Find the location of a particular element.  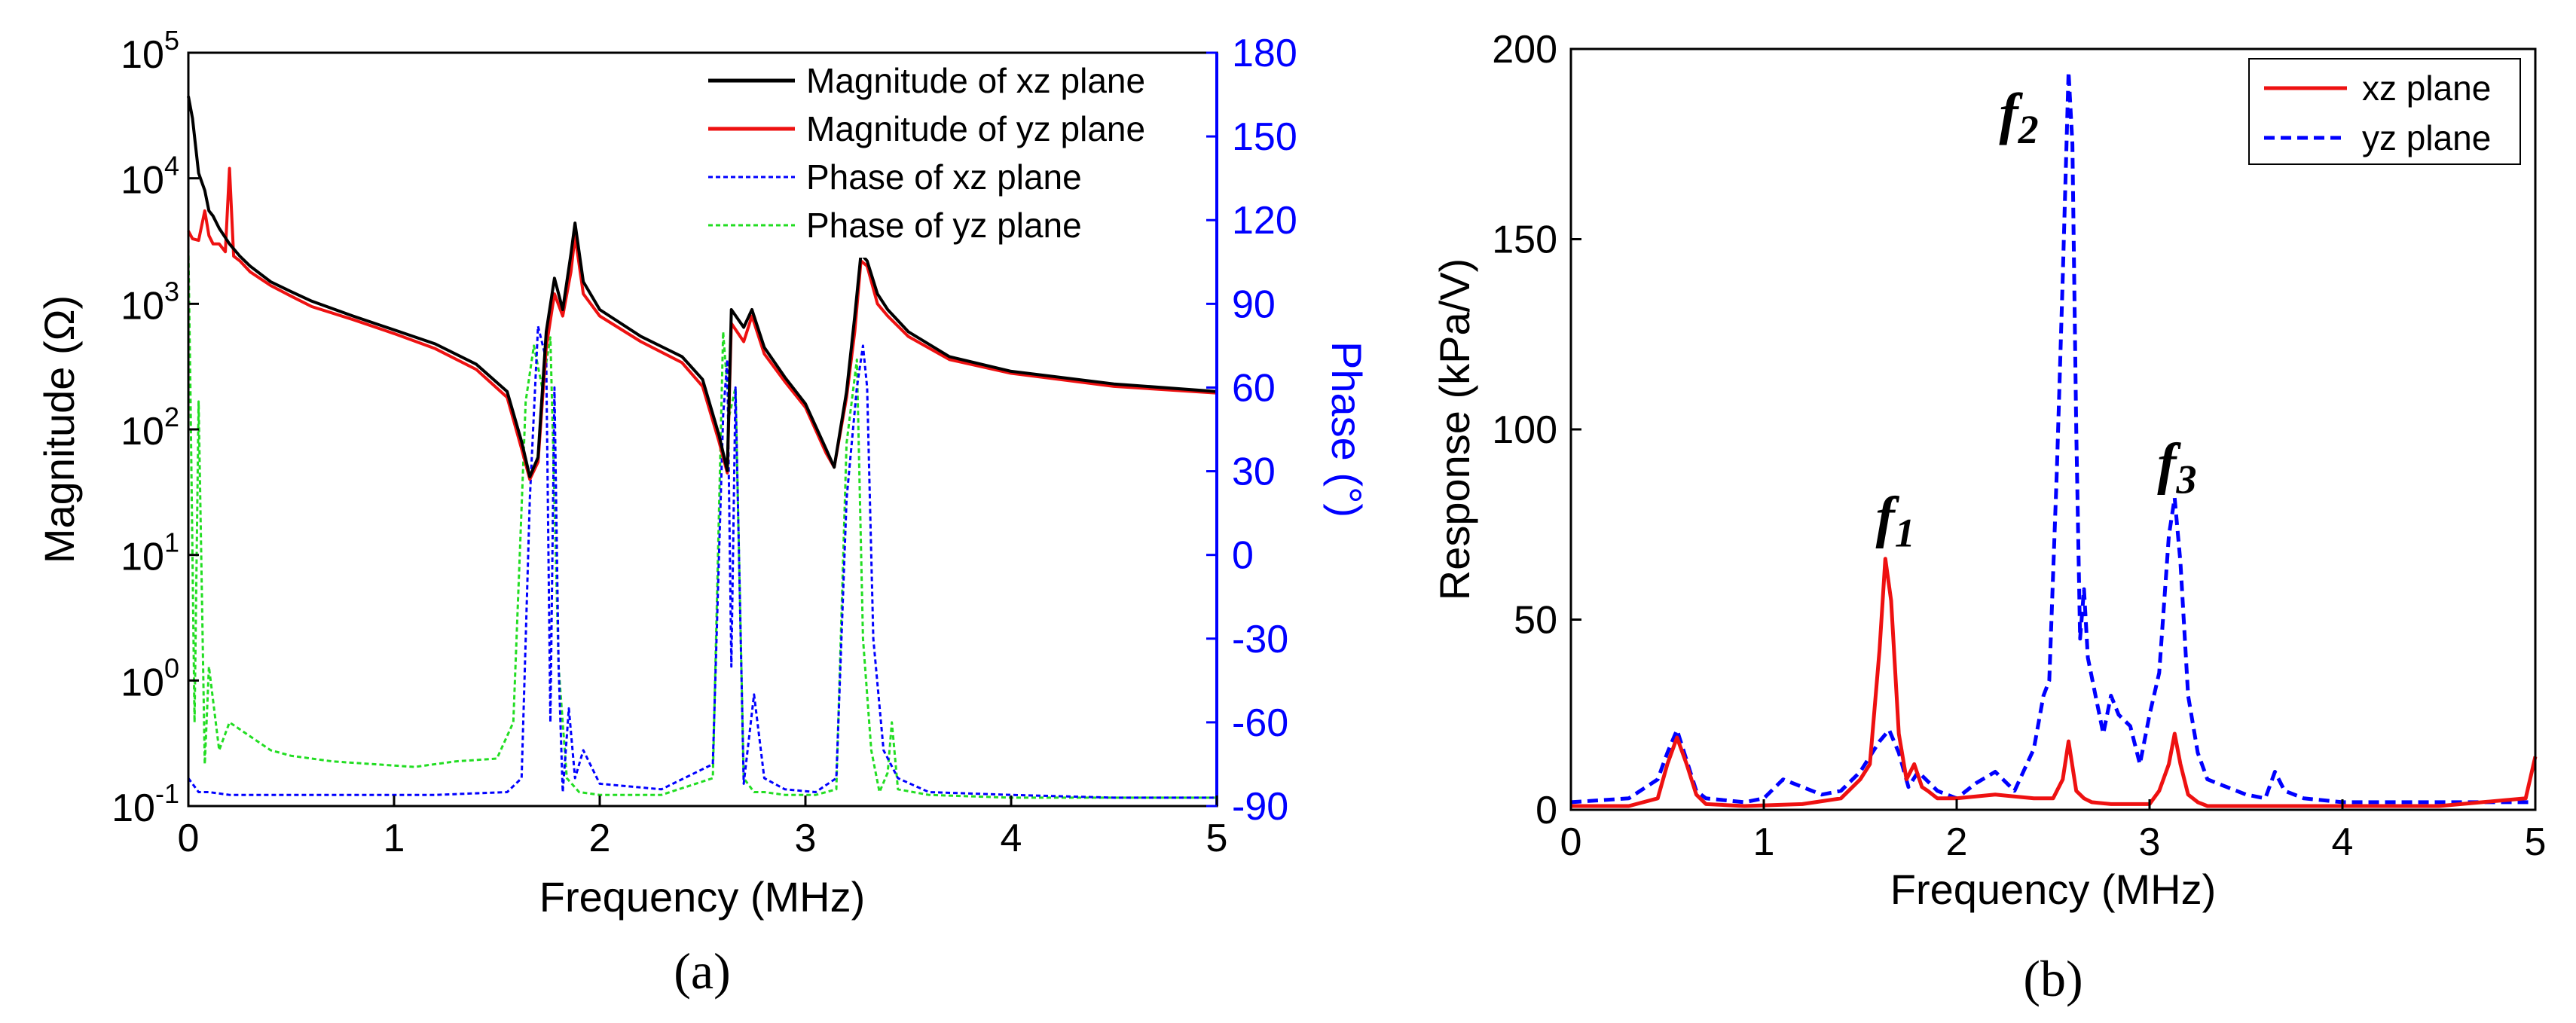

panel-b-y-ticks: 0 50 100 150 200 is located at coordinates (1536, 430).